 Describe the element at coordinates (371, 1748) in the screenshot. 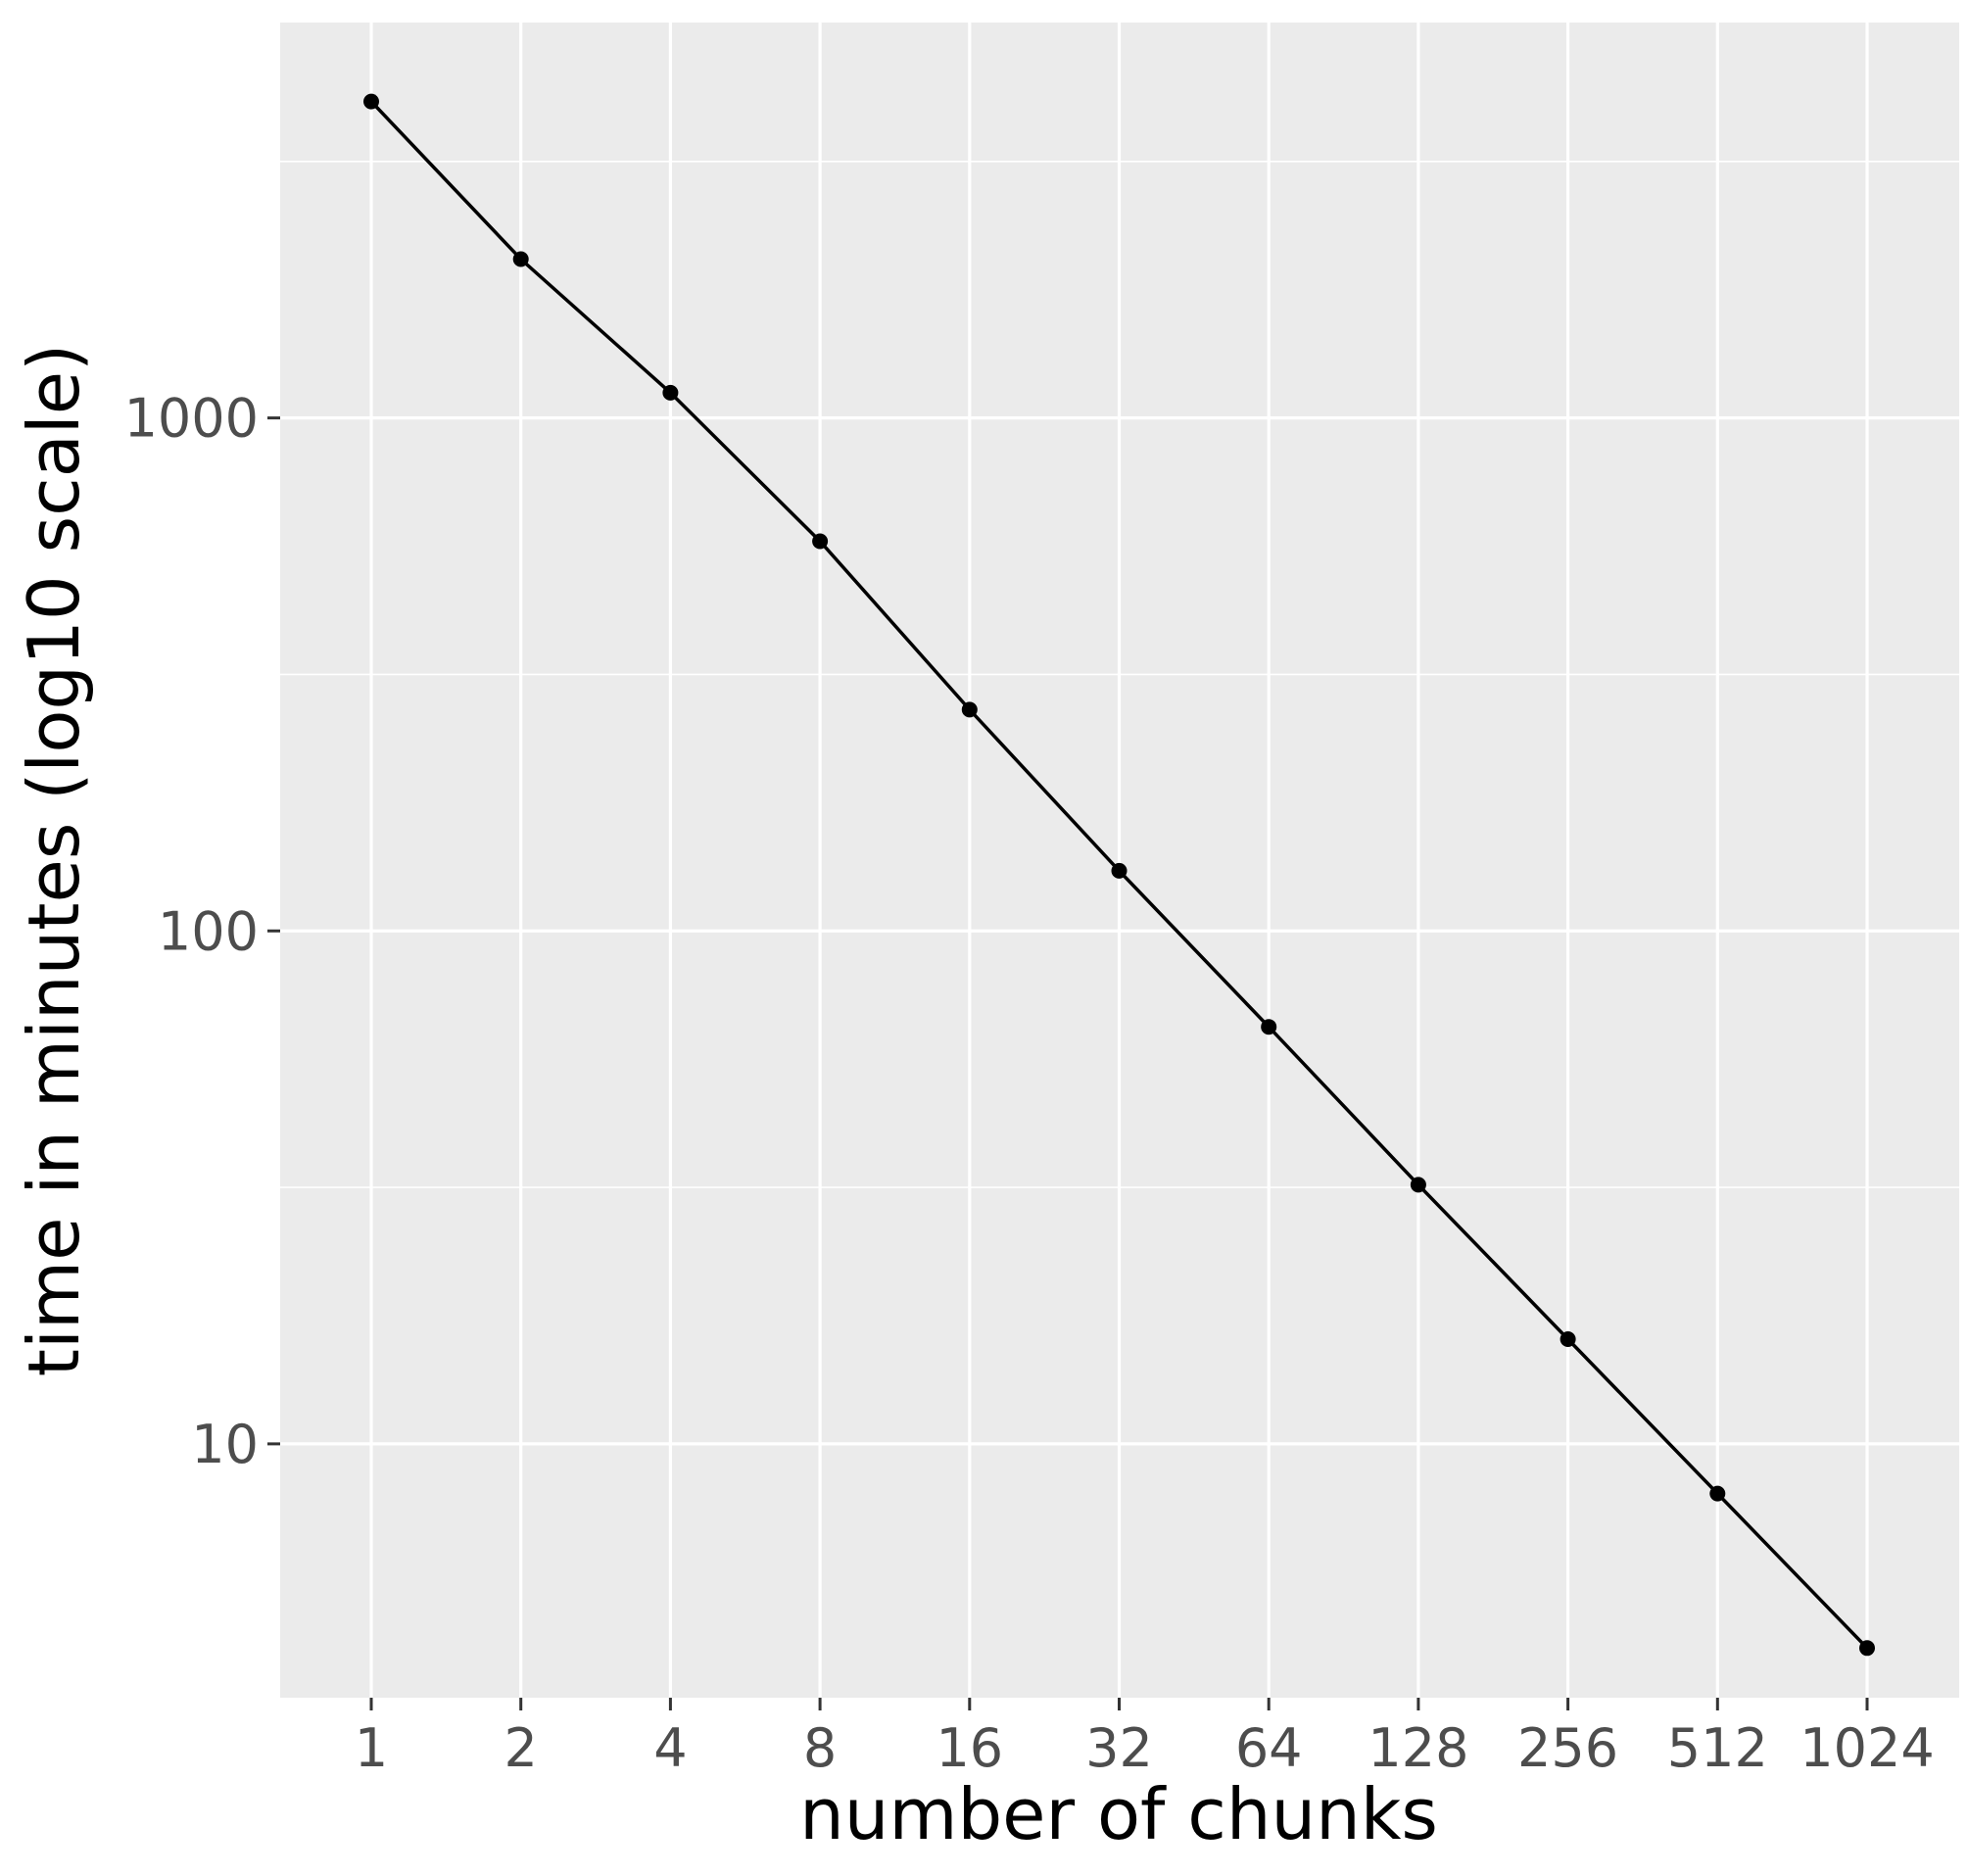

I see `x-tick-label: 1` at that location.